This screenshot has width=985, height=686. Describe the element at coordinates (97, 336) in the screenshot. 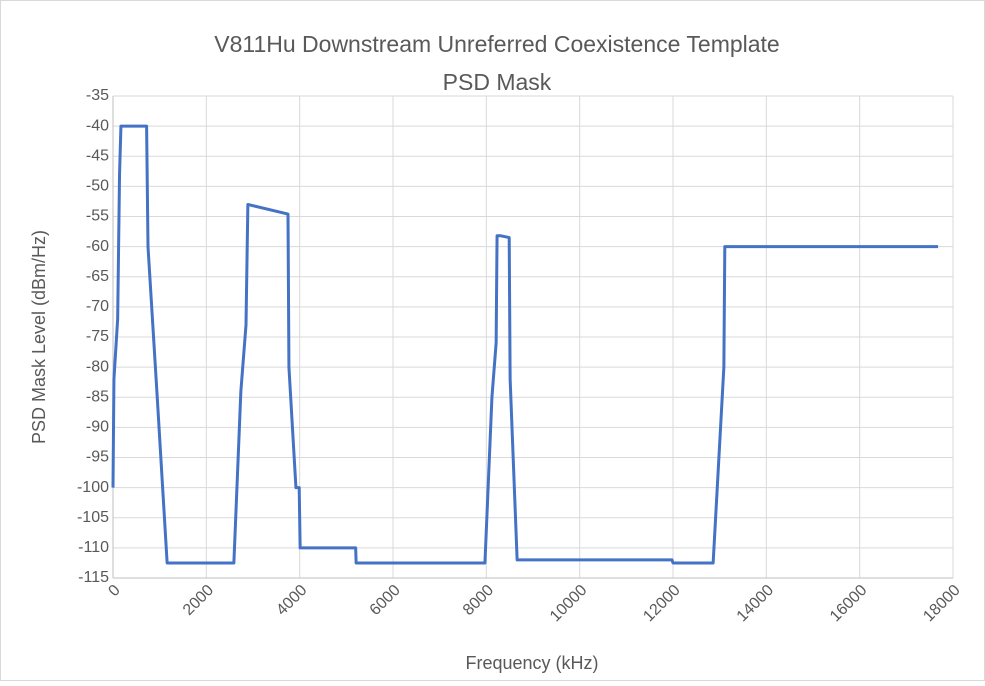

I see `y-tick-label: -75` at that location.